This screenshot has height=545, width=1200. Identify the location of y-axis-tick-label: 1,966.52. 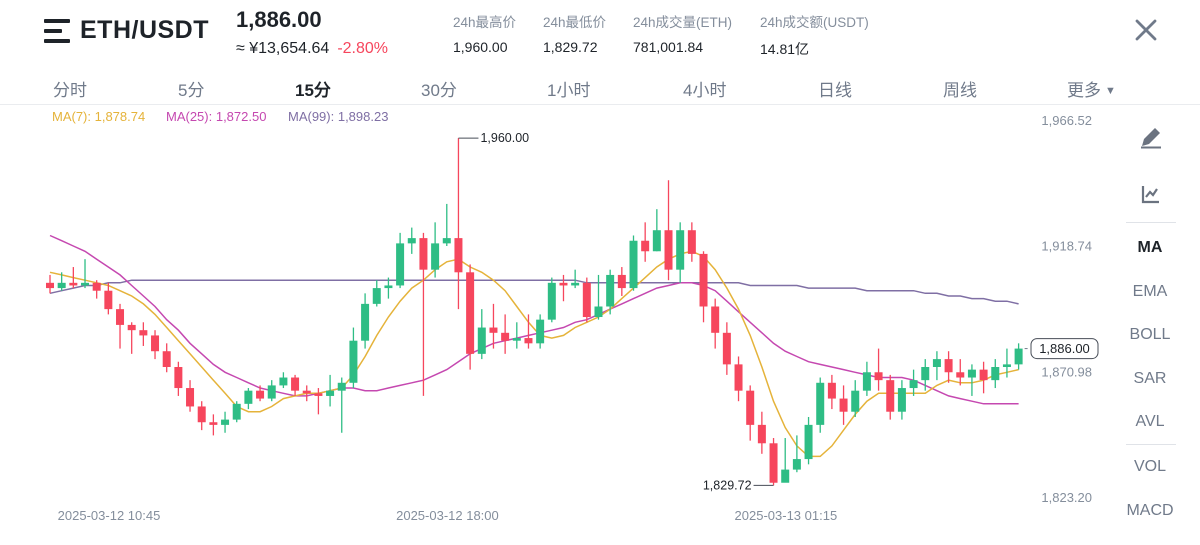
(1066, 120).